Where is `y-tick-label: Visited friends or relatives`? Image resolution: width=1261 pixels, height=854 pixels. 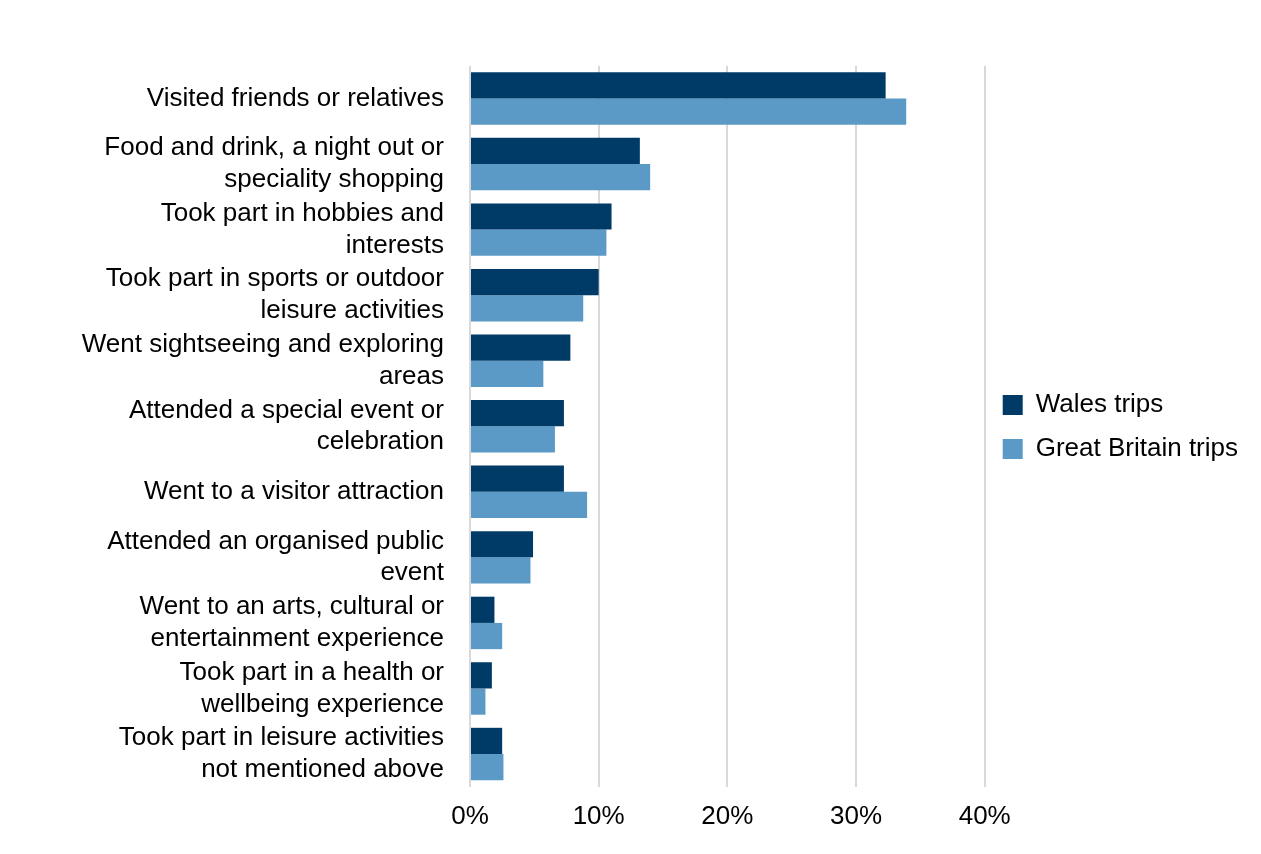
y-tick-label: Visited friends or relatives is located at coordinates (295, 96).